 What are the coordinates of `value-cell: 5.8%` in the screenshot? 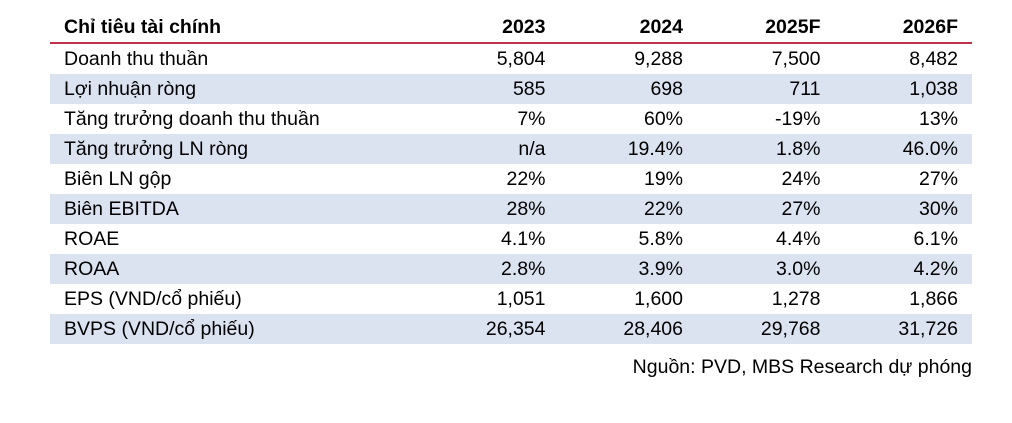 It's located at (660, 238).